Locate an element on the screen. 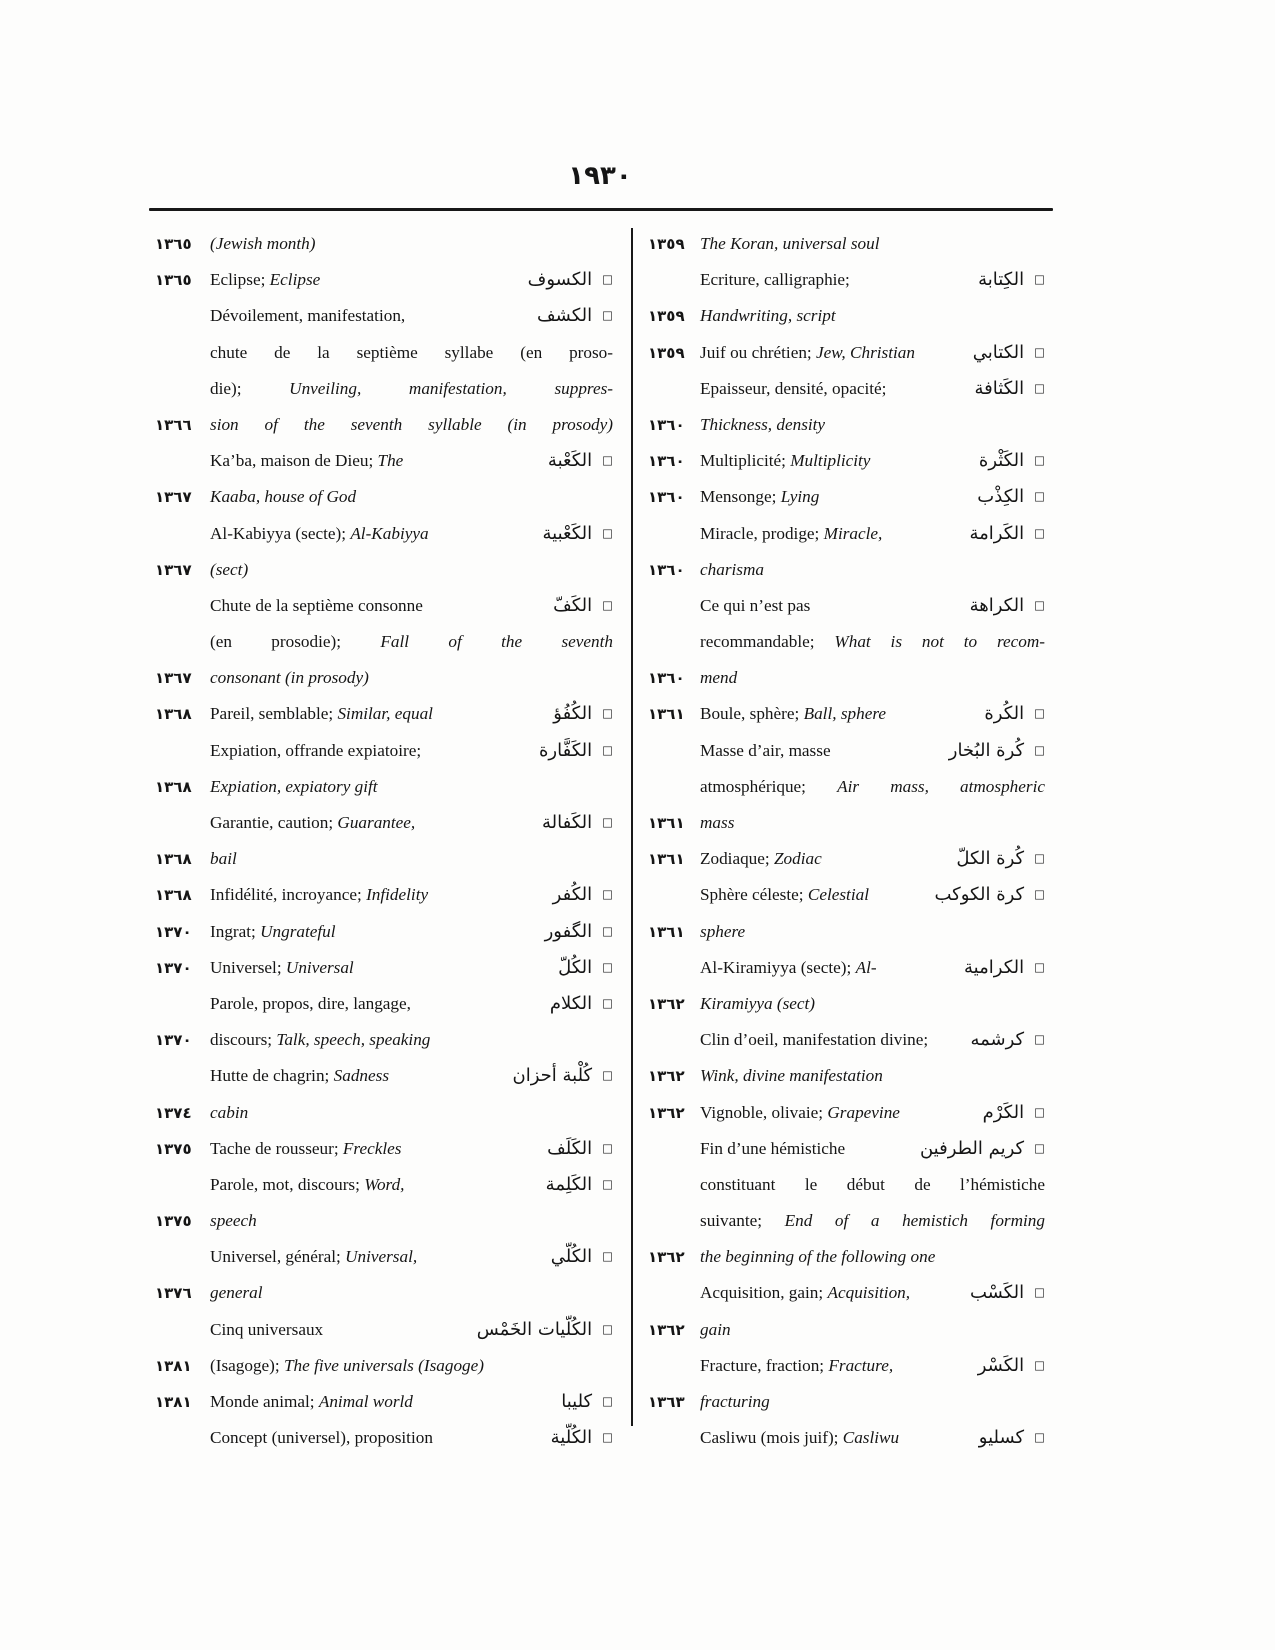 This screenshot has width=1275, height=1650. entry-text-french: Epaisseur, densité, opacité; is located at coordinates (793, 388).